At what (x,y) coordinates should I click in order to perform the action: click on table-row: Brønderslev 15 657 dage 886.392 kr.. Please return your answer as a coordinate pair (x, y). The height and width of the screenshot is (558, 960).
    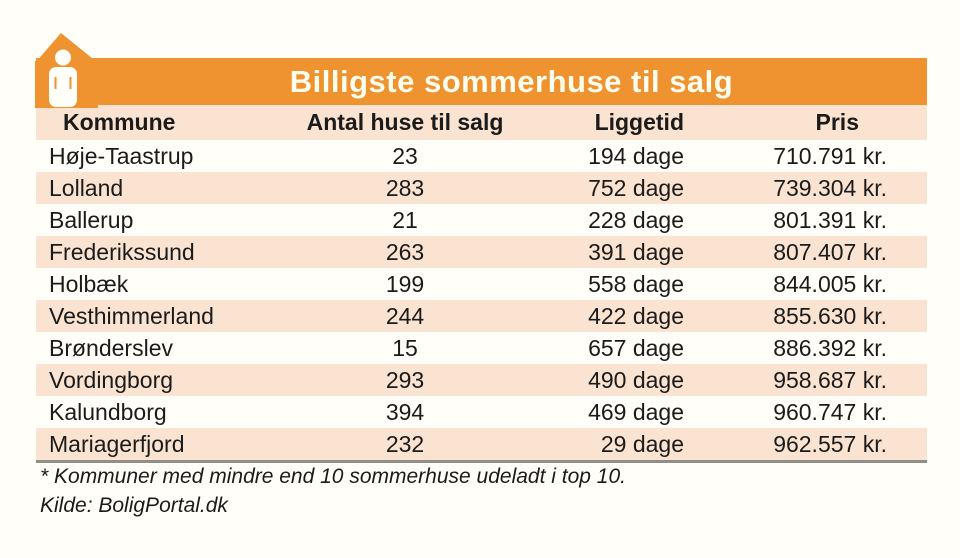
    Looking at the image, I should click on (481, 348).